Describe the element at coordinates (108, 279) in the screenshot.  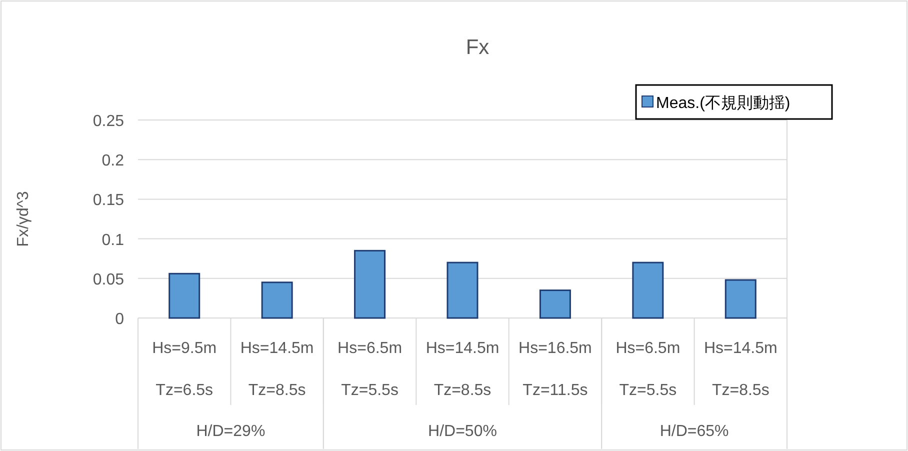
I see `y-tick-label: 0.05` at that location.